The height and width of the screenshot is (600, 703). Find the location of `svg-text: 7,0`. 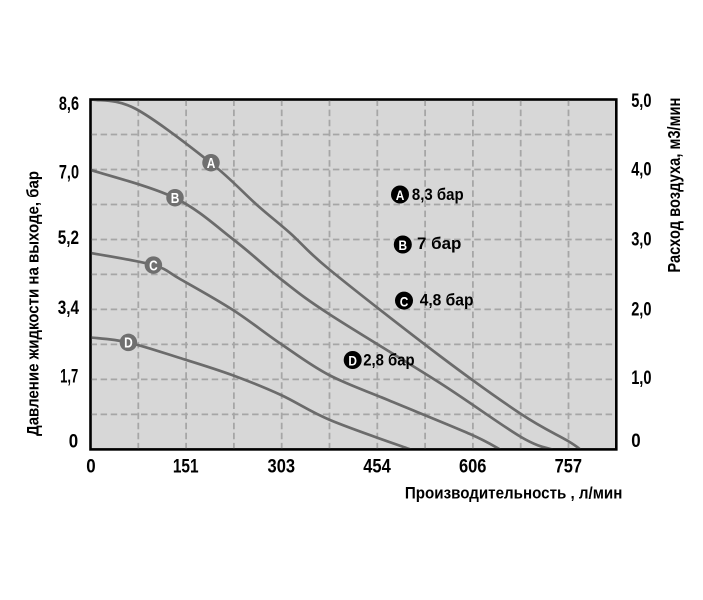

svg-text: 7,0 is located at coordinates (69, 173).